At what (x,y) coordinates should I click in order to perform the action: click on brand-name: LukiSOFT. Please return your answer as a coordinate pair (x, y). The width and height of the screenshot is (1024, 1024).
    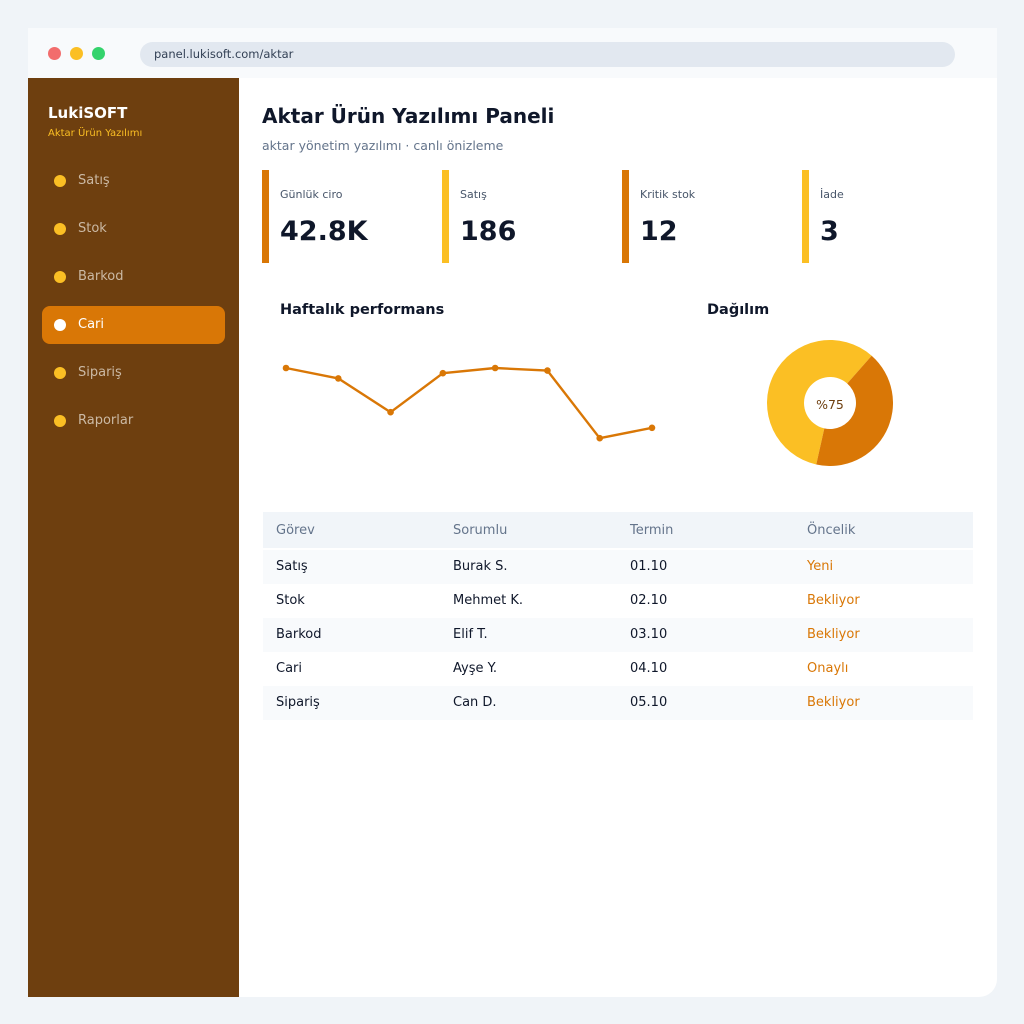
    Looking at the image, I should click on (88, 113).